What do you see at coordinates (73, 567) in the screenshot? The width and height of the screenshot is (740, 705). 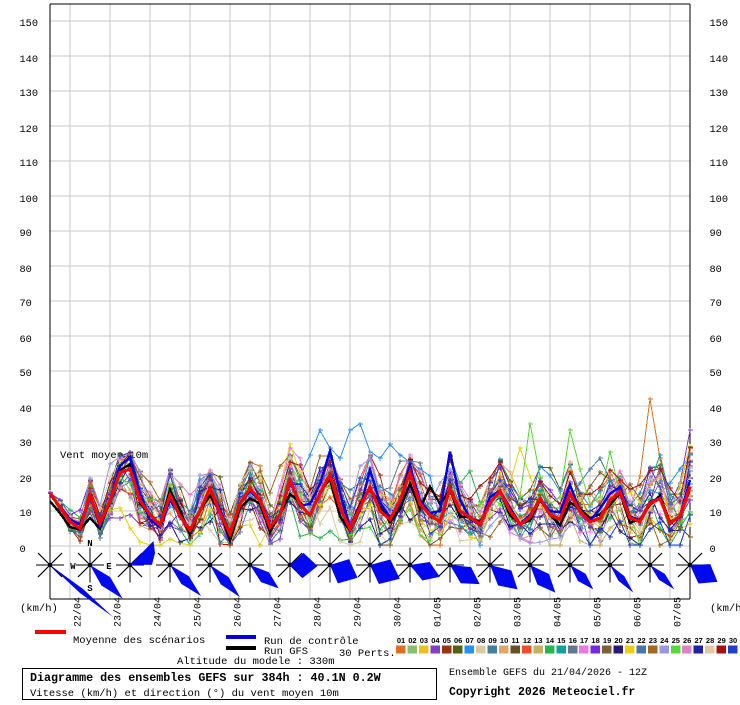 I see `svg-text: W` at bounding box center [73, 567].